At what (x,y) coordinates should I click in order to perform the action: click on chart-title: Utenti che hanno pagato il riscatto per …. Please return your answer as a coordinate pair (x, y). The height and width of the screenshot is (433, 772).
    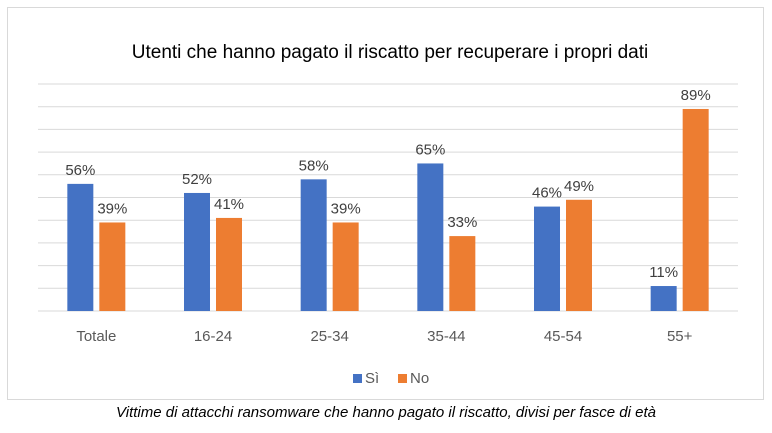
    Looking at the image, I should click on (390, 52).